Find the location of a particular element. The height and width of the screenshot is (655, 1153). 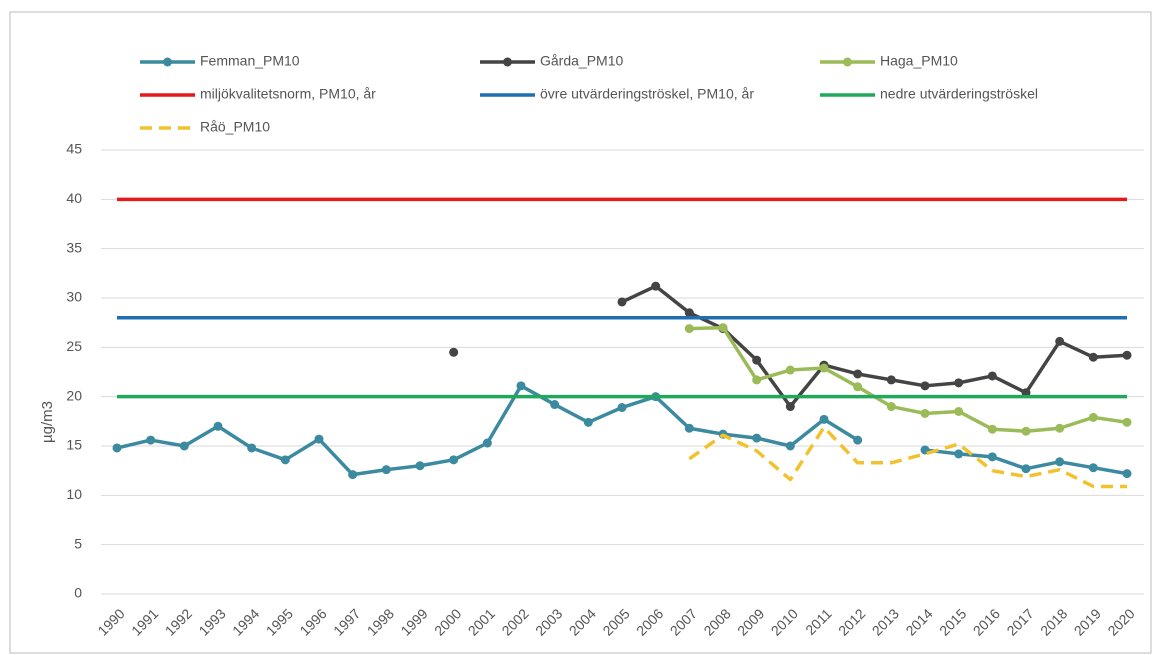

x-tick-label: 2014 is located at coordinates (918, 621).